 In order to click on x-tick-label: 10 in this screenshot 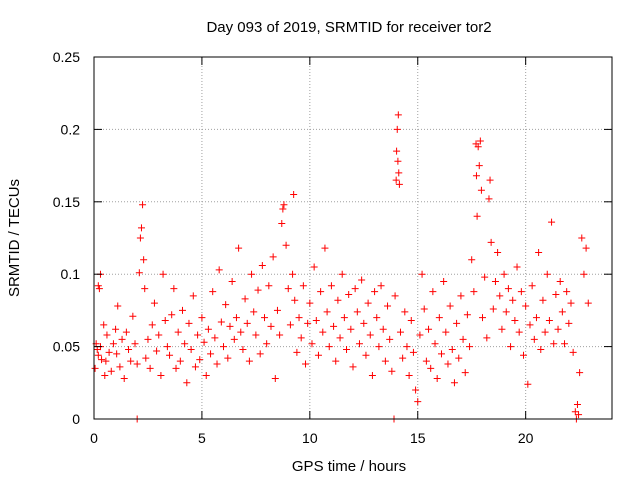, I will do `click(310, 438)`.